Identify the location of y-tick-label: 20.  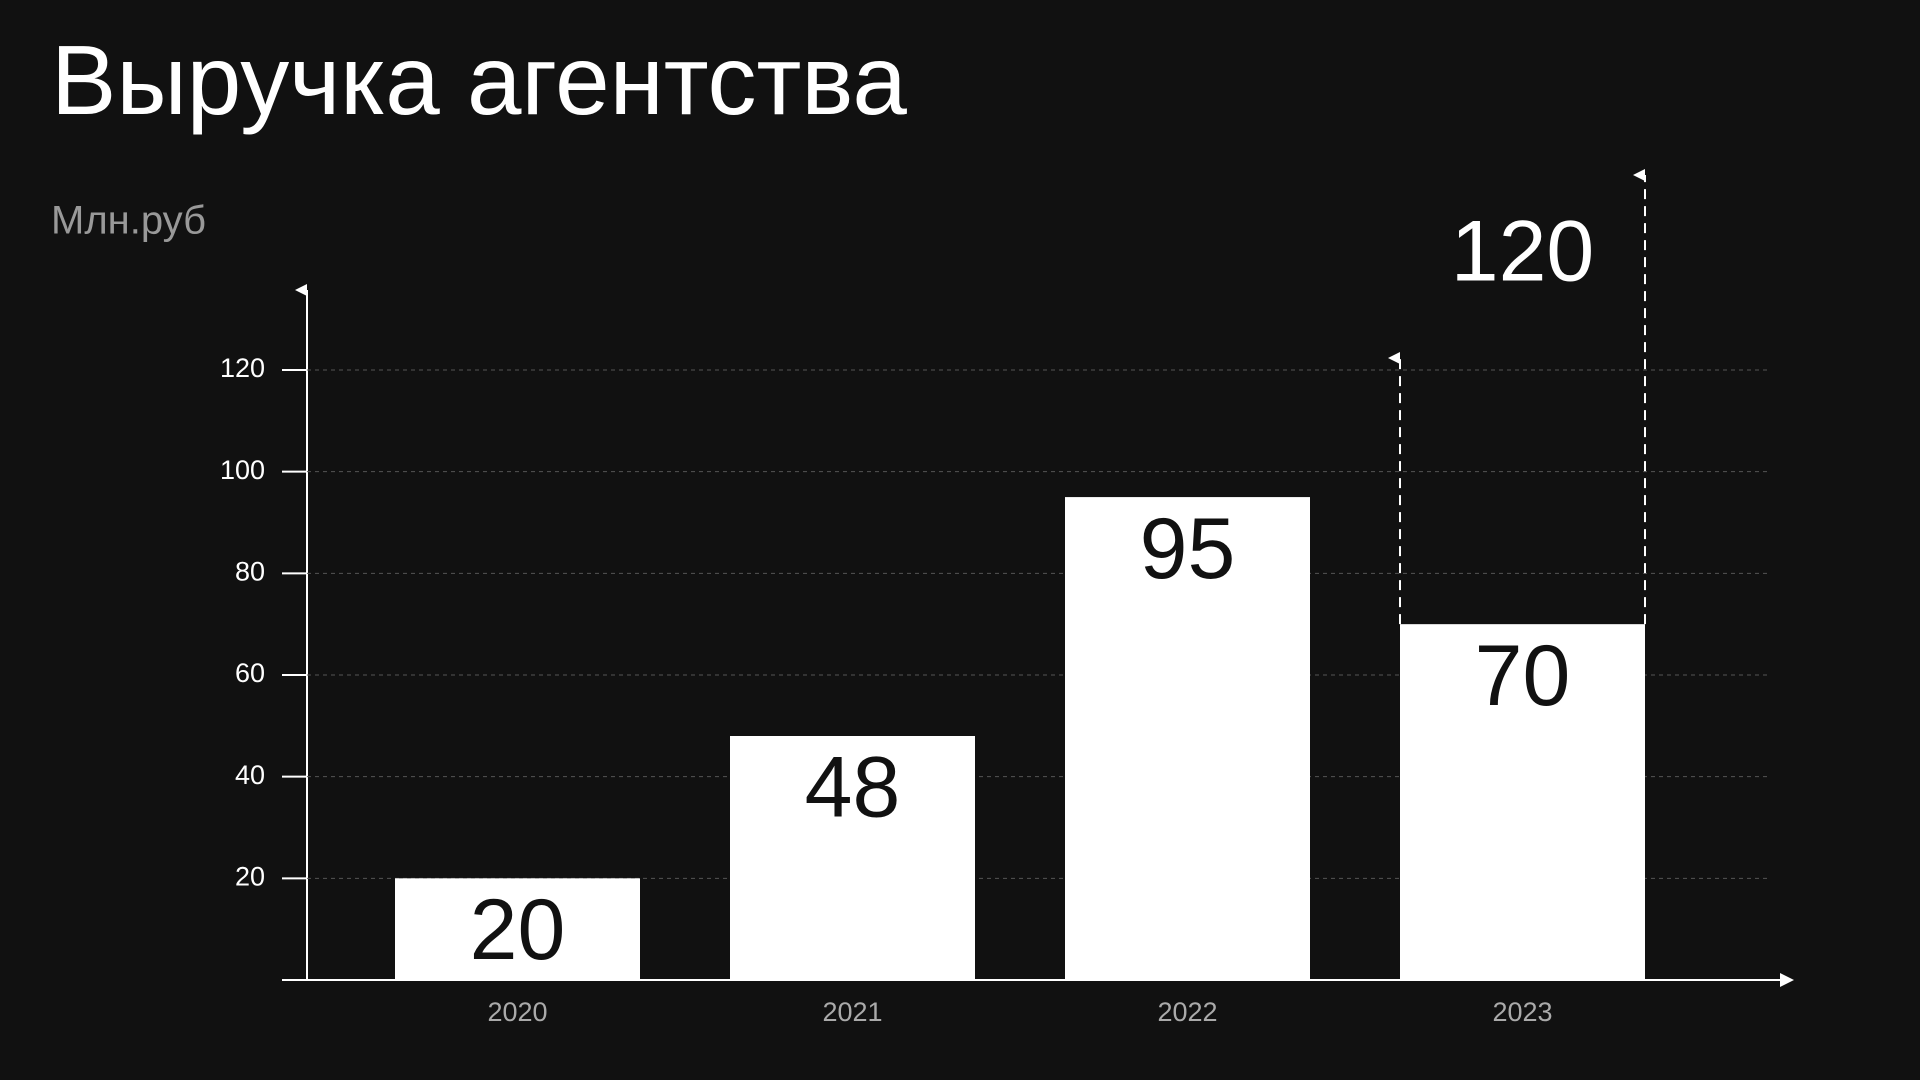
(250, 876).